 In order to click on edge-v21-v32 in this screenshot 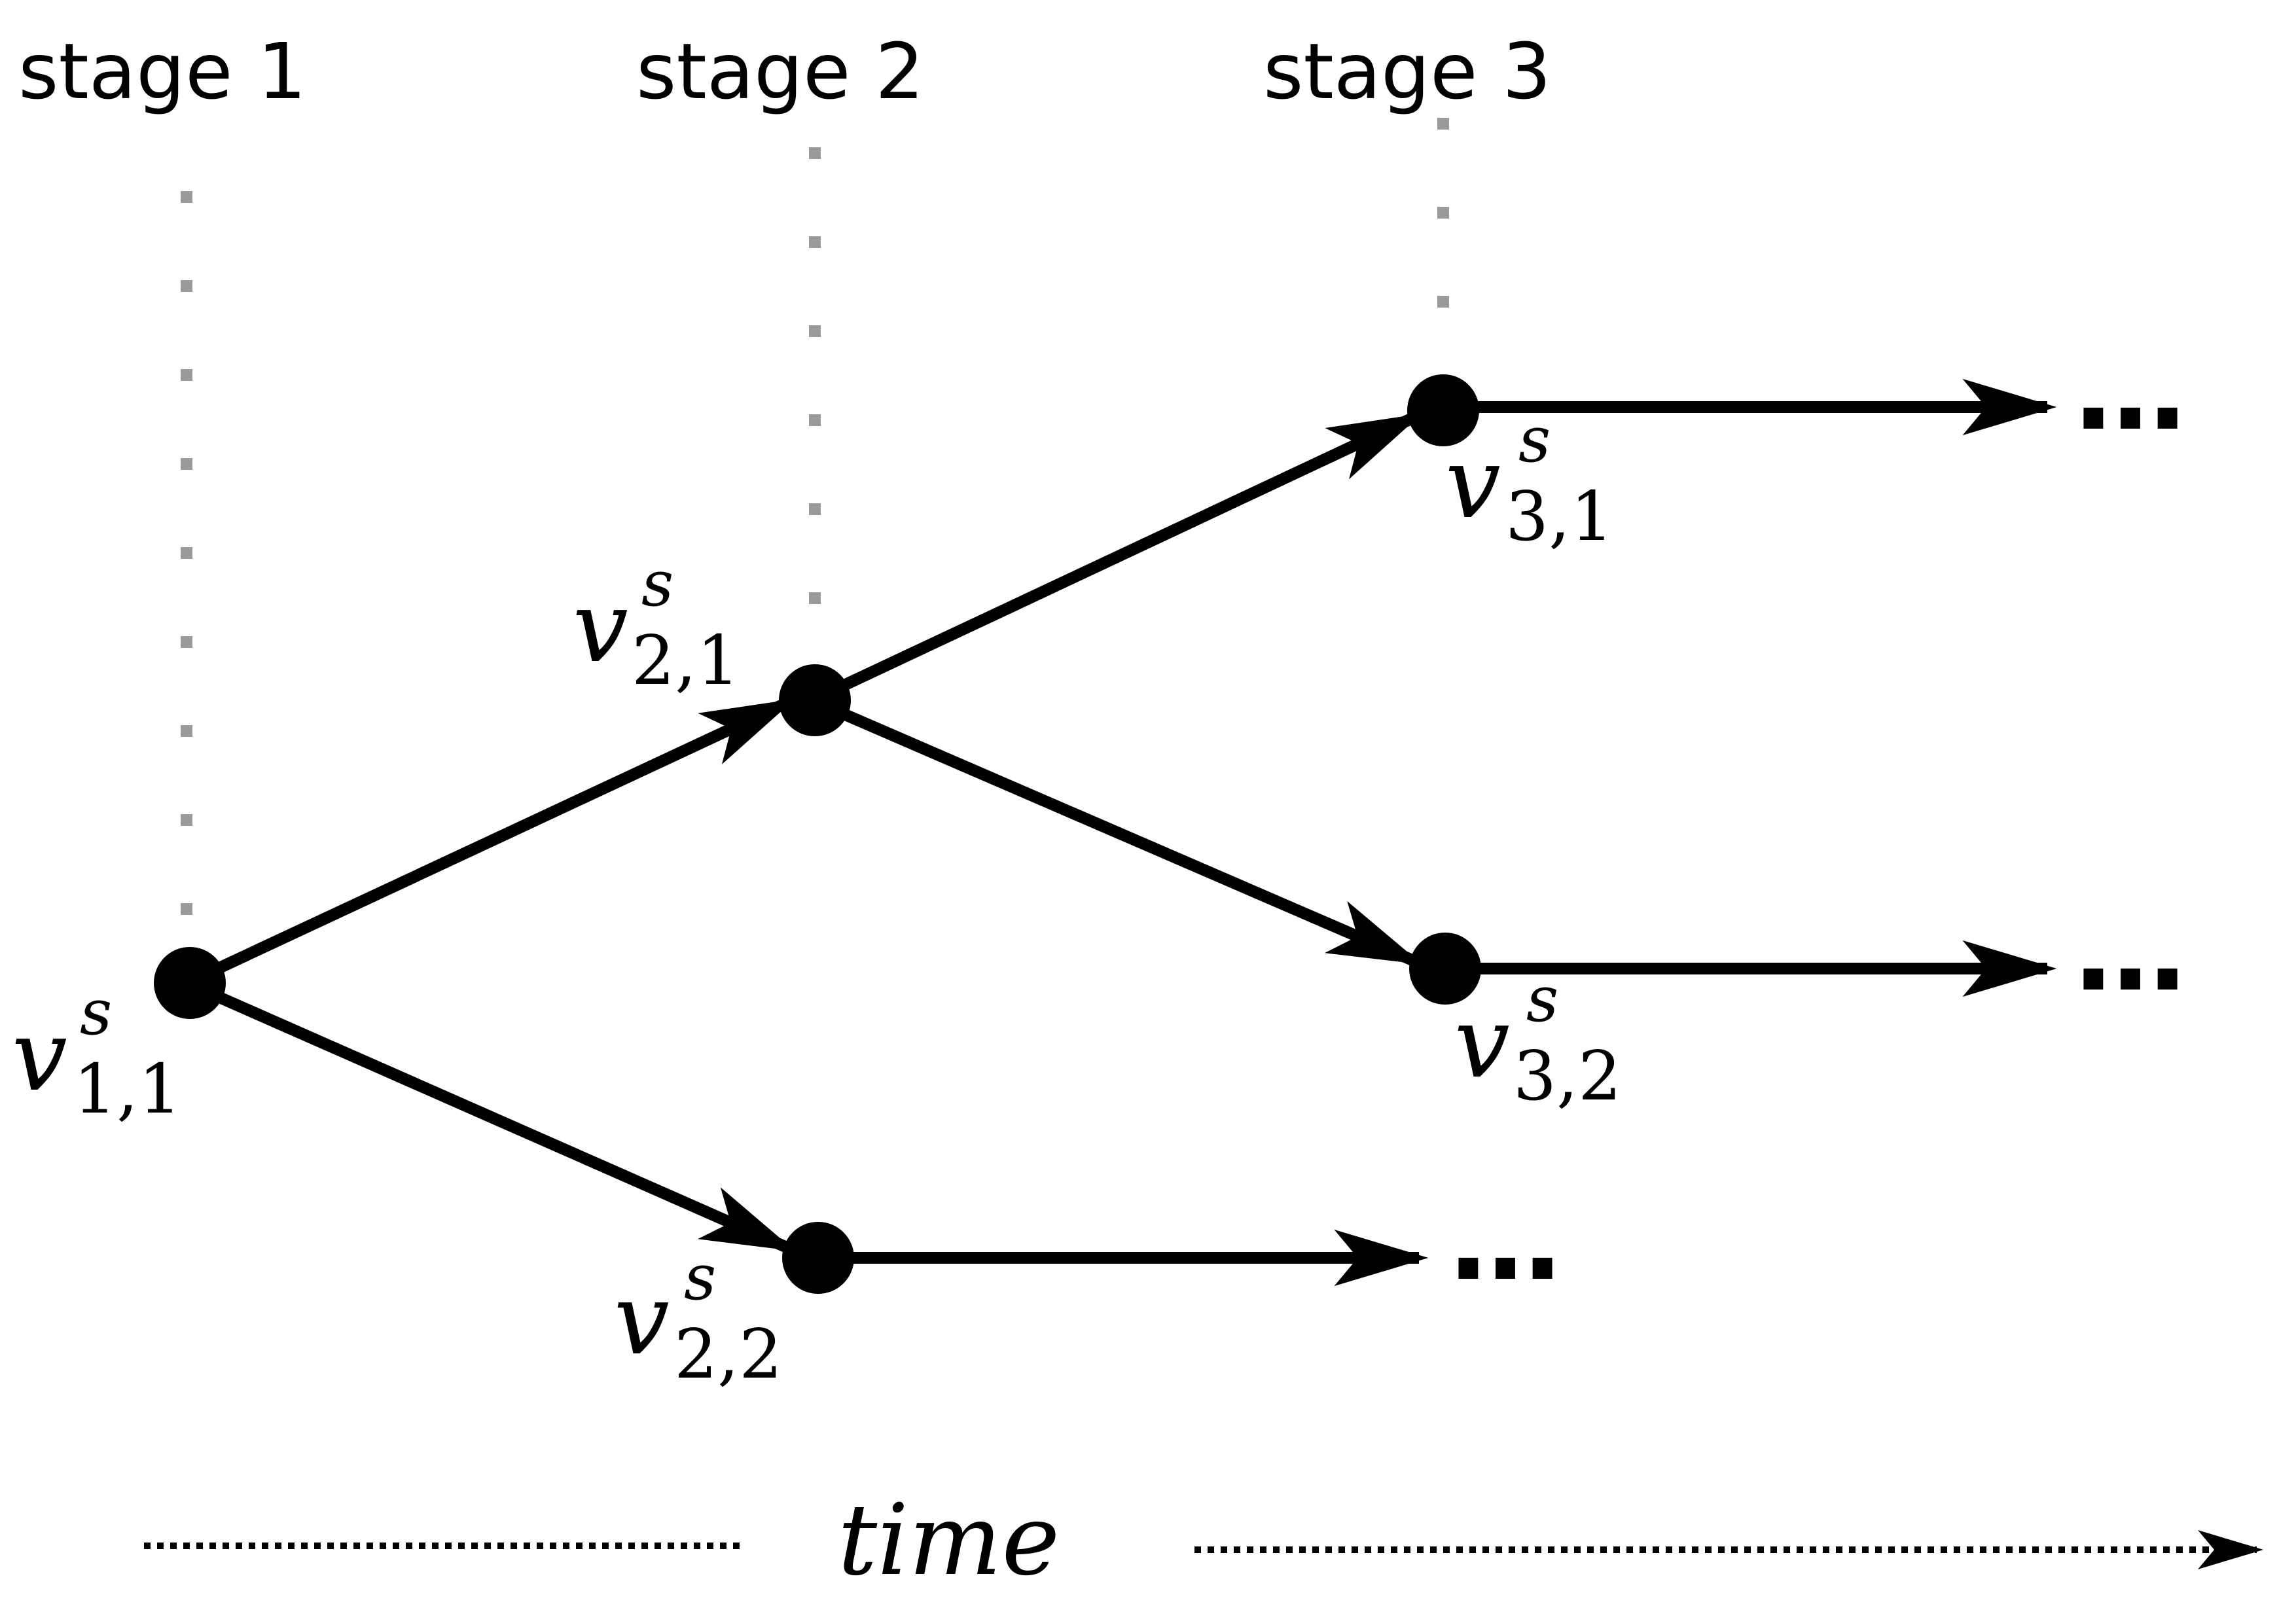, I will do `click(1117, 831)`.